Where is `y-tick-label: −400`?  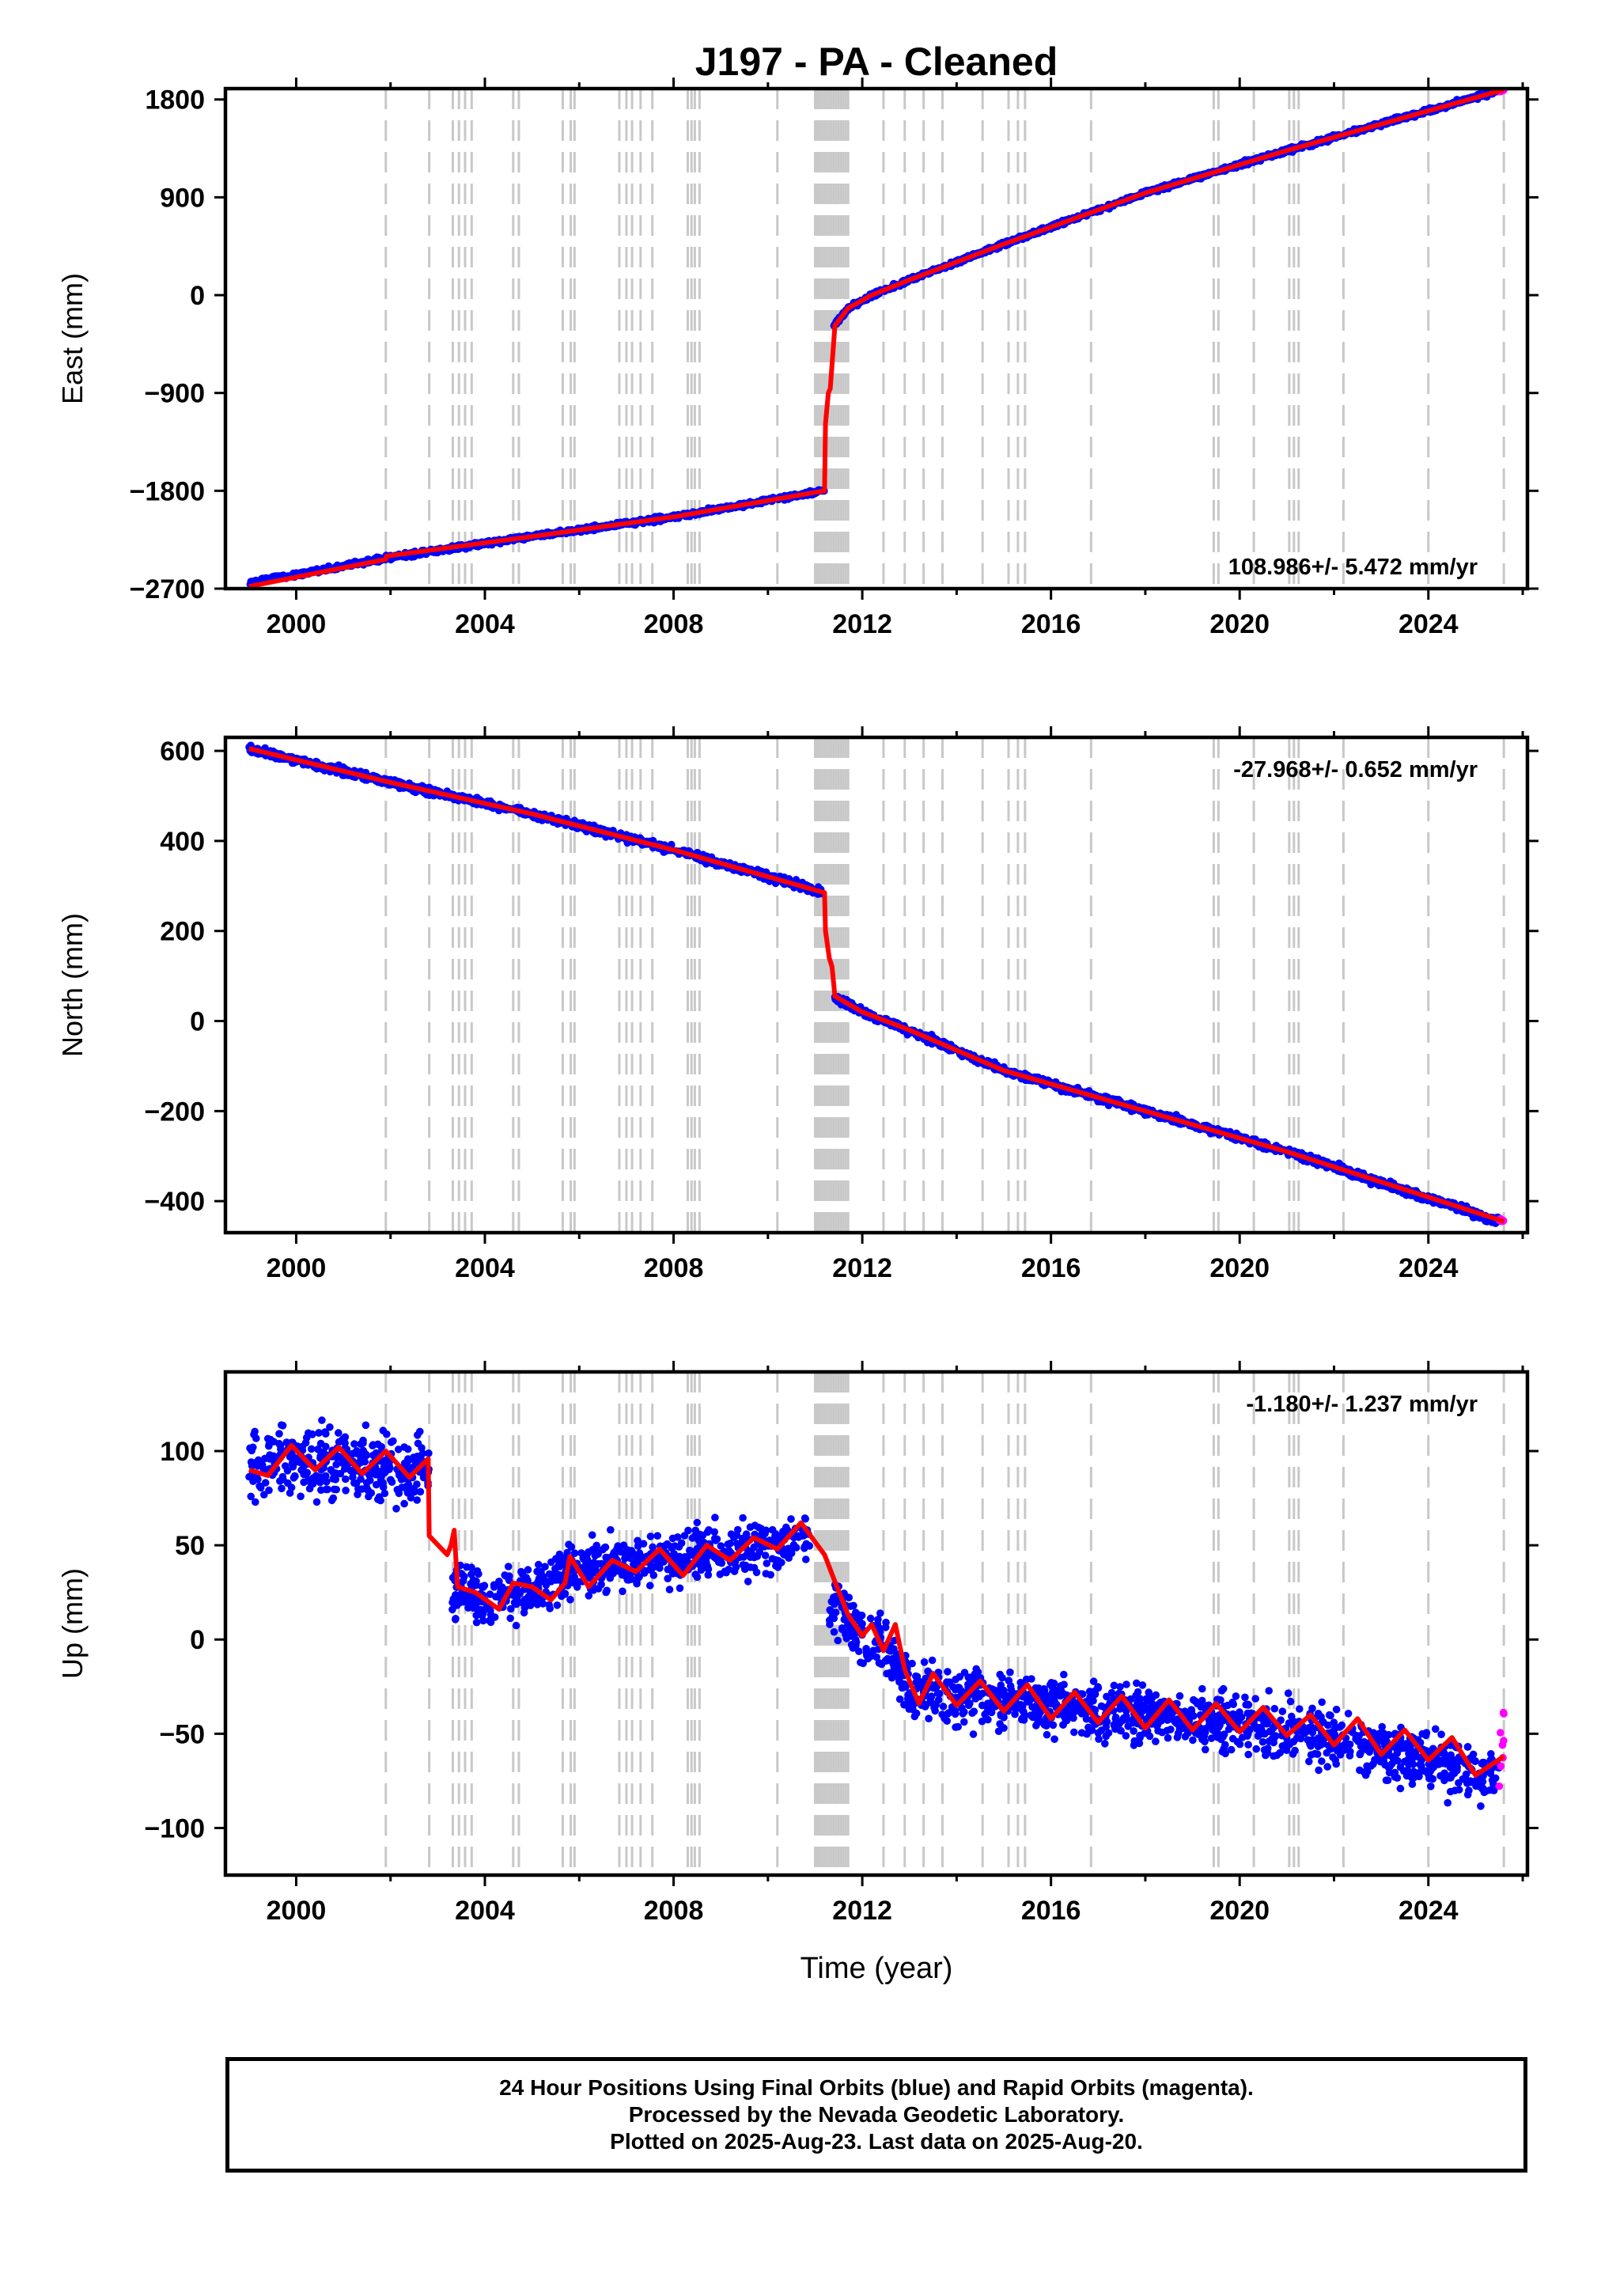
y-tick-label: −400 is located at coordinates (175, 1202).